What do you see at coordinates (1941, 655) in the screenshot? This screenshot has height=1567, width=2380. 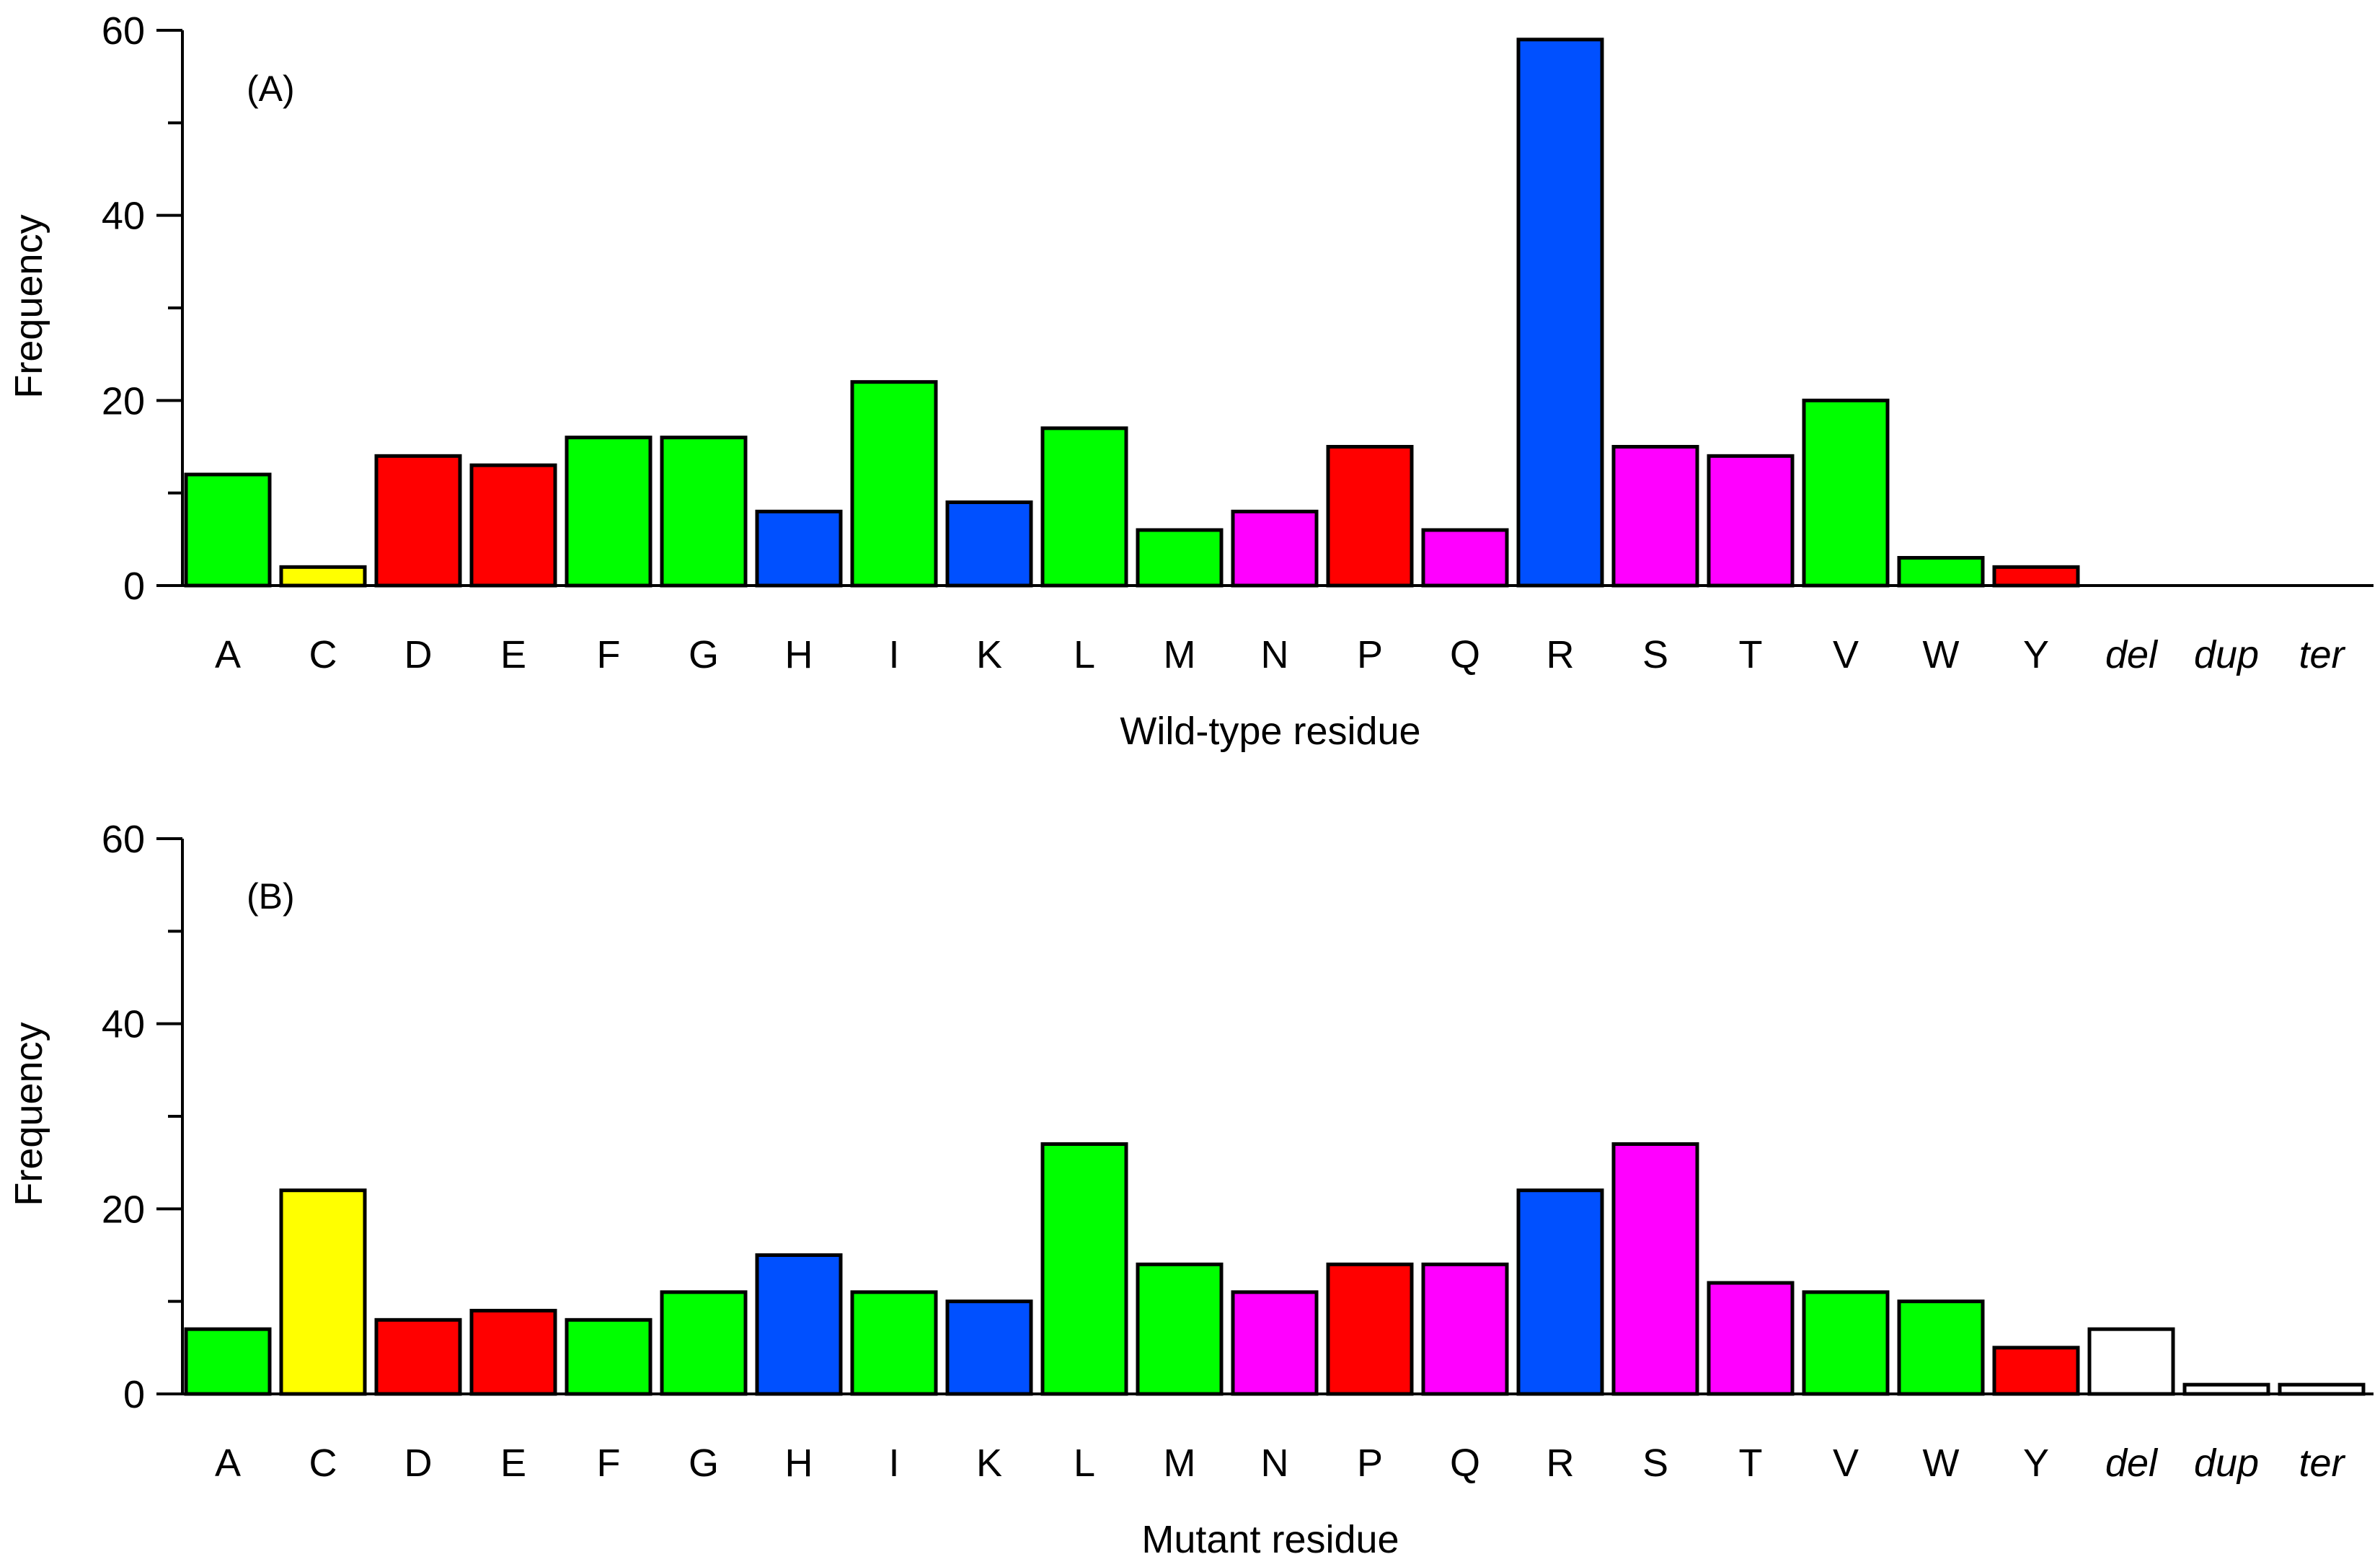 I see `x-tick-label-W: W` at bounding box center [1941, 655].